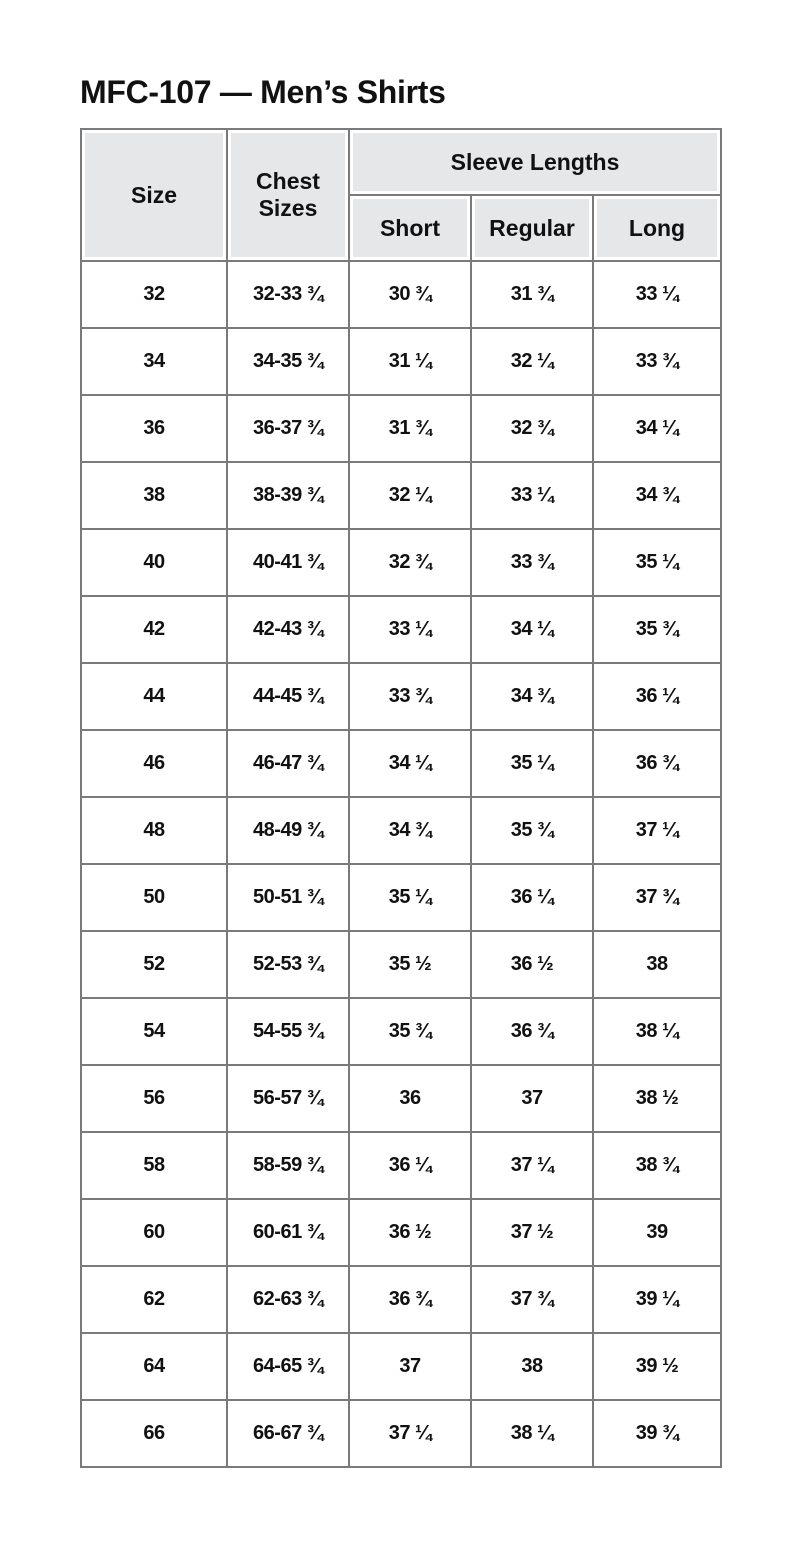 This screenshot has width=800, height=1550. I want to click on short-cell: 33 ¼, so click(410, 629).